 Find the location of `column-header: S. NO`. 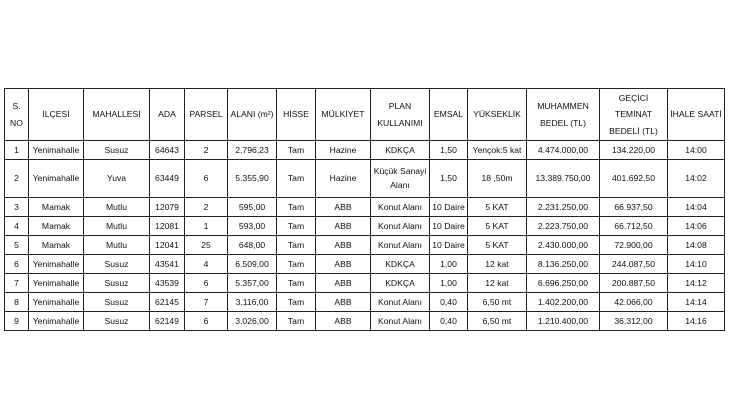

column-header: S. NO is located at coordinates (16, 114).